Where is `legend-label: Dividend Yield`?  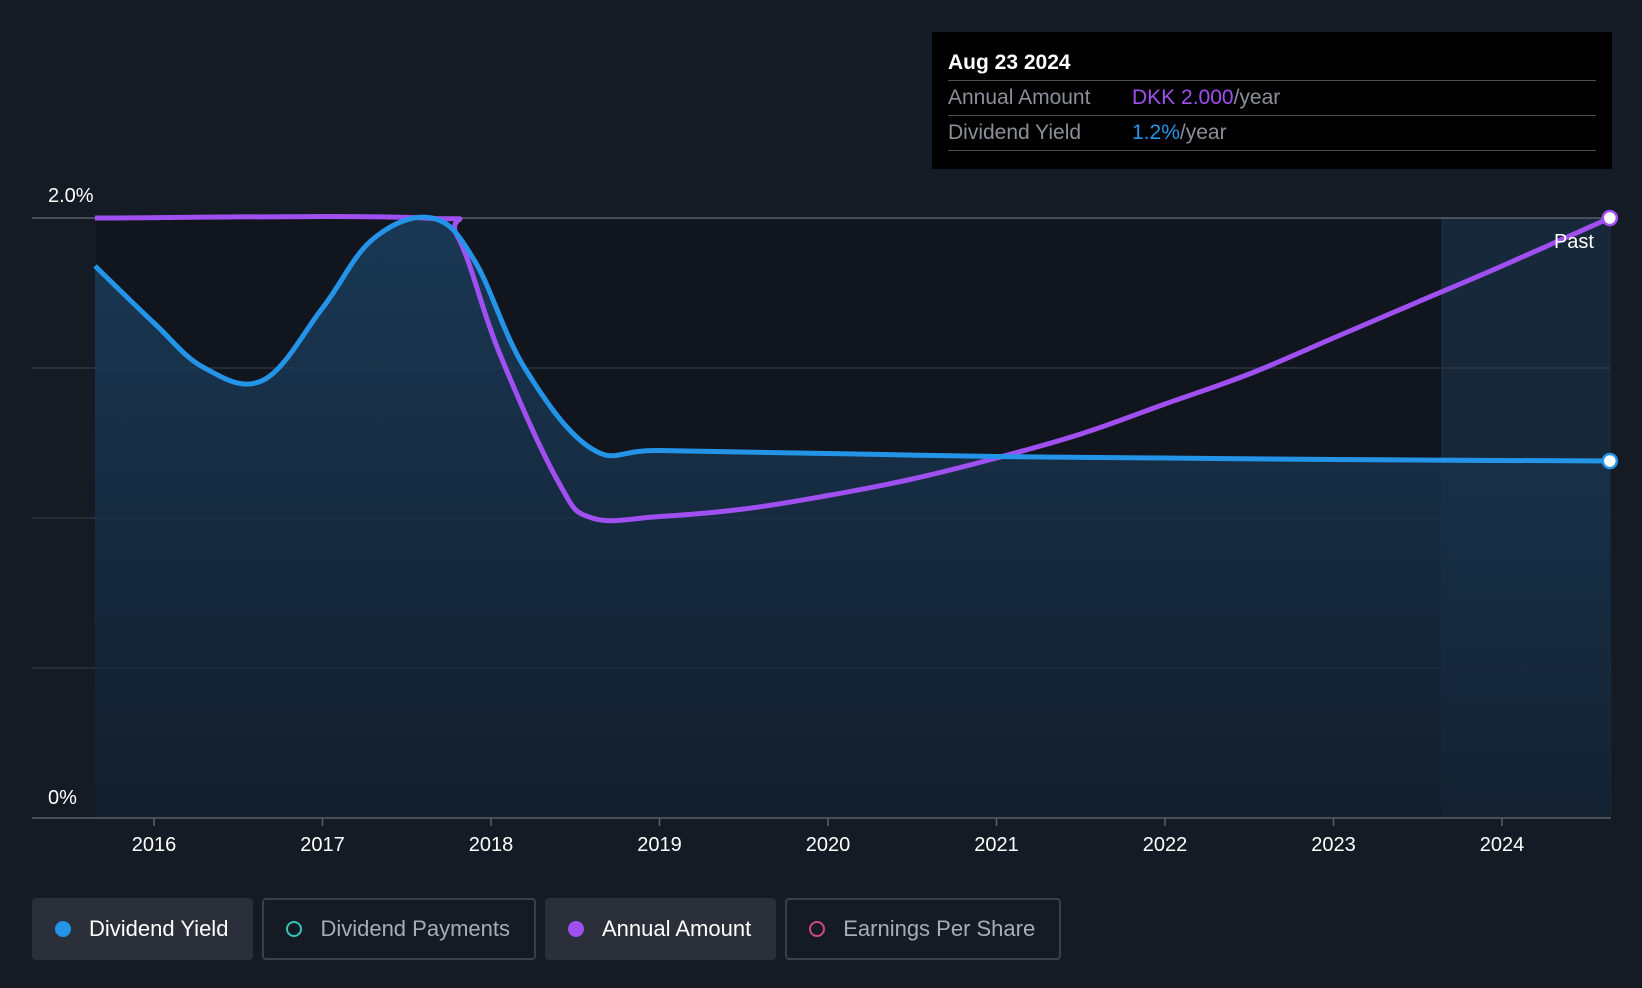 legend-label: Dividend Yield is located at coordinates (159, 928).